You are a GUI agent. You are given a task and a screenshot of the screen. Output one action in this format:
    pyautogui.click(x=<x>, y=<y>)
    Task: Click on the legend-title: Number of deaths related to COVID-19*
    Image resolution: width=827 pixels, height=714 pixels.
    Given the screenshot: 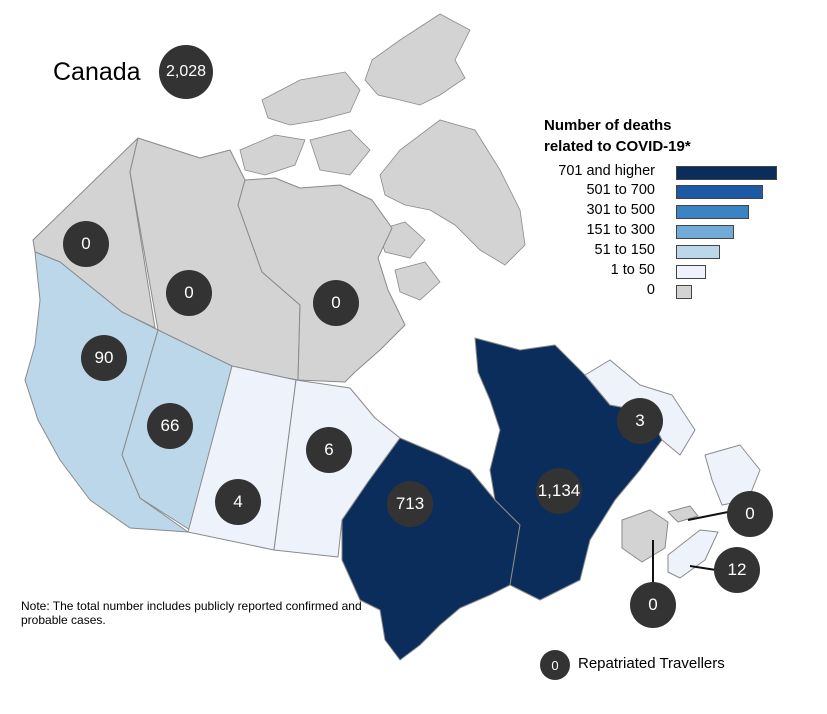 What is the action you would take?
    pyautogui.click(x=617, y=136)
    